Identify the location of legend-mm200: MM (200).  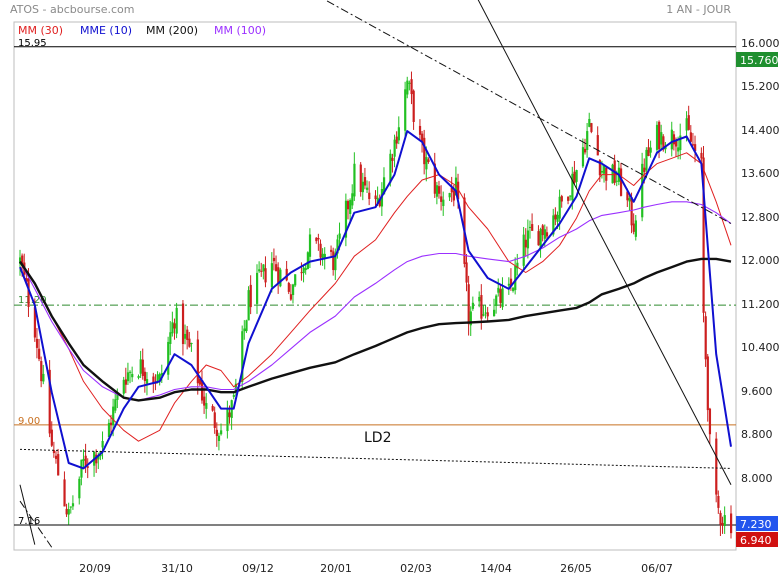
(172, 30).